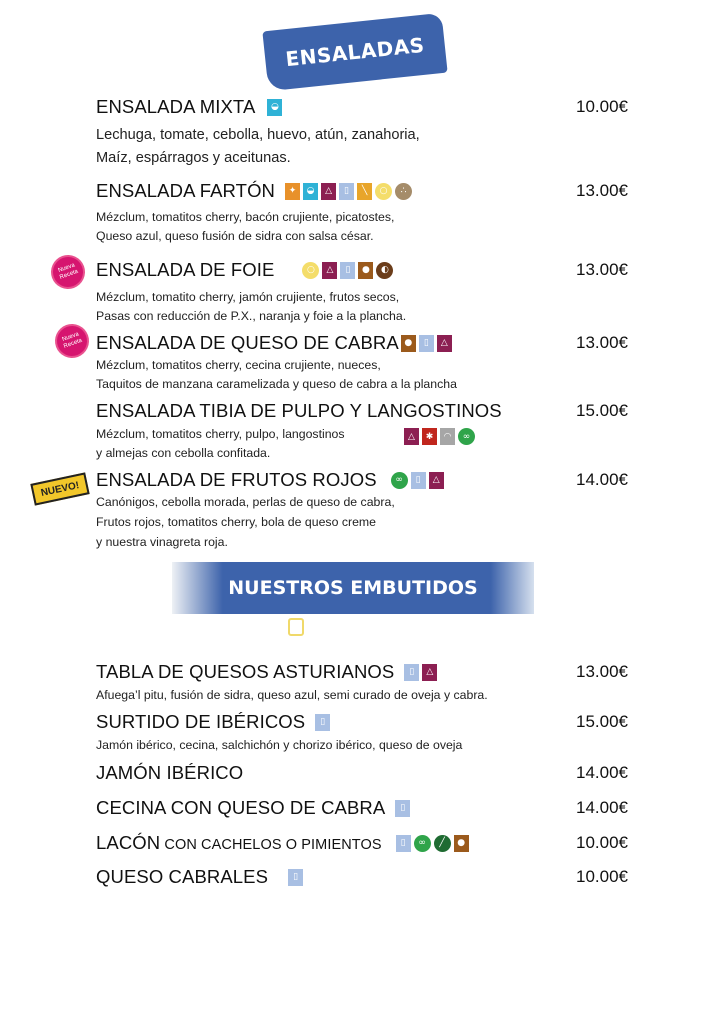  Describe the element at coordinates (183, 453) in the screenshot. I see `item-description: y almejas con cebolla confitada.` at that location.